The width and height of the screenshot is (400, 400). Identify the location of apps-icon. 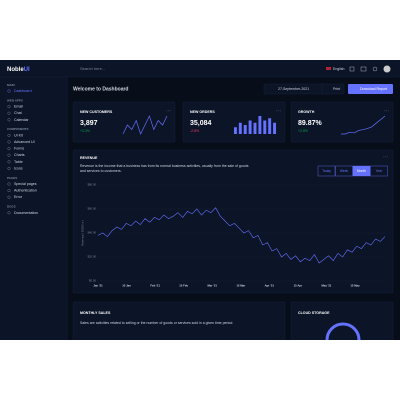
(352, 69).